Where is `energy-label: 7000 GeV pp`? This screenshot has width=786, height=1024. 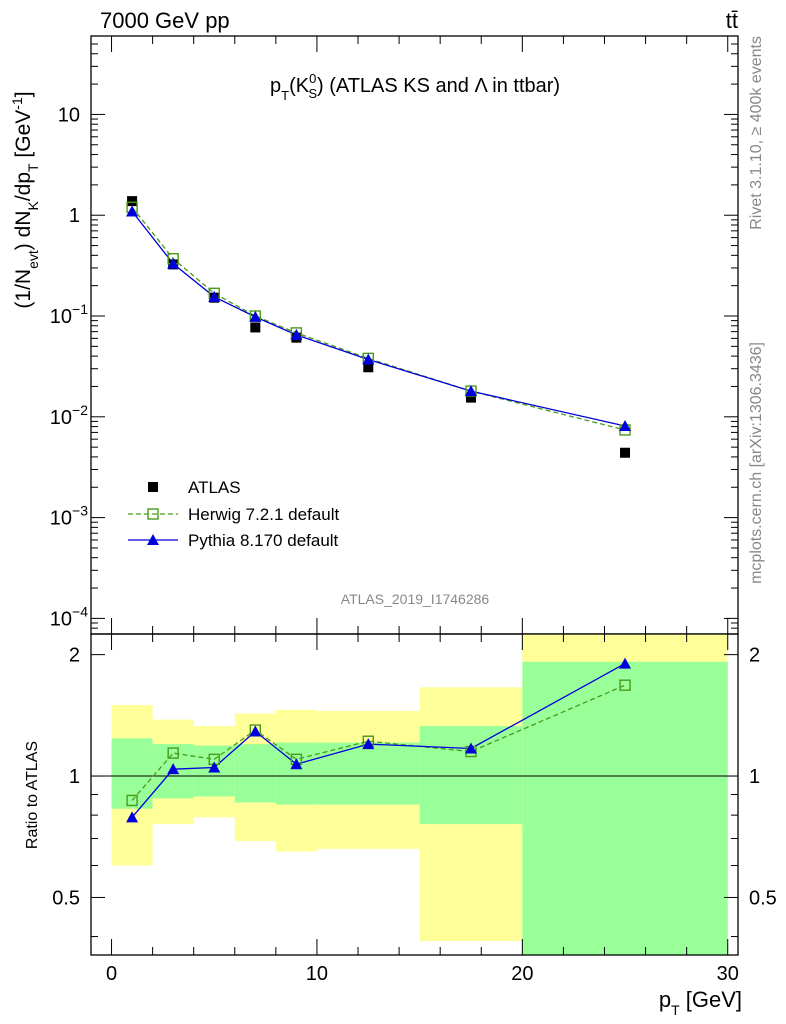
energy-label: 7000 GeV pp is located at coordinates (165, 20).